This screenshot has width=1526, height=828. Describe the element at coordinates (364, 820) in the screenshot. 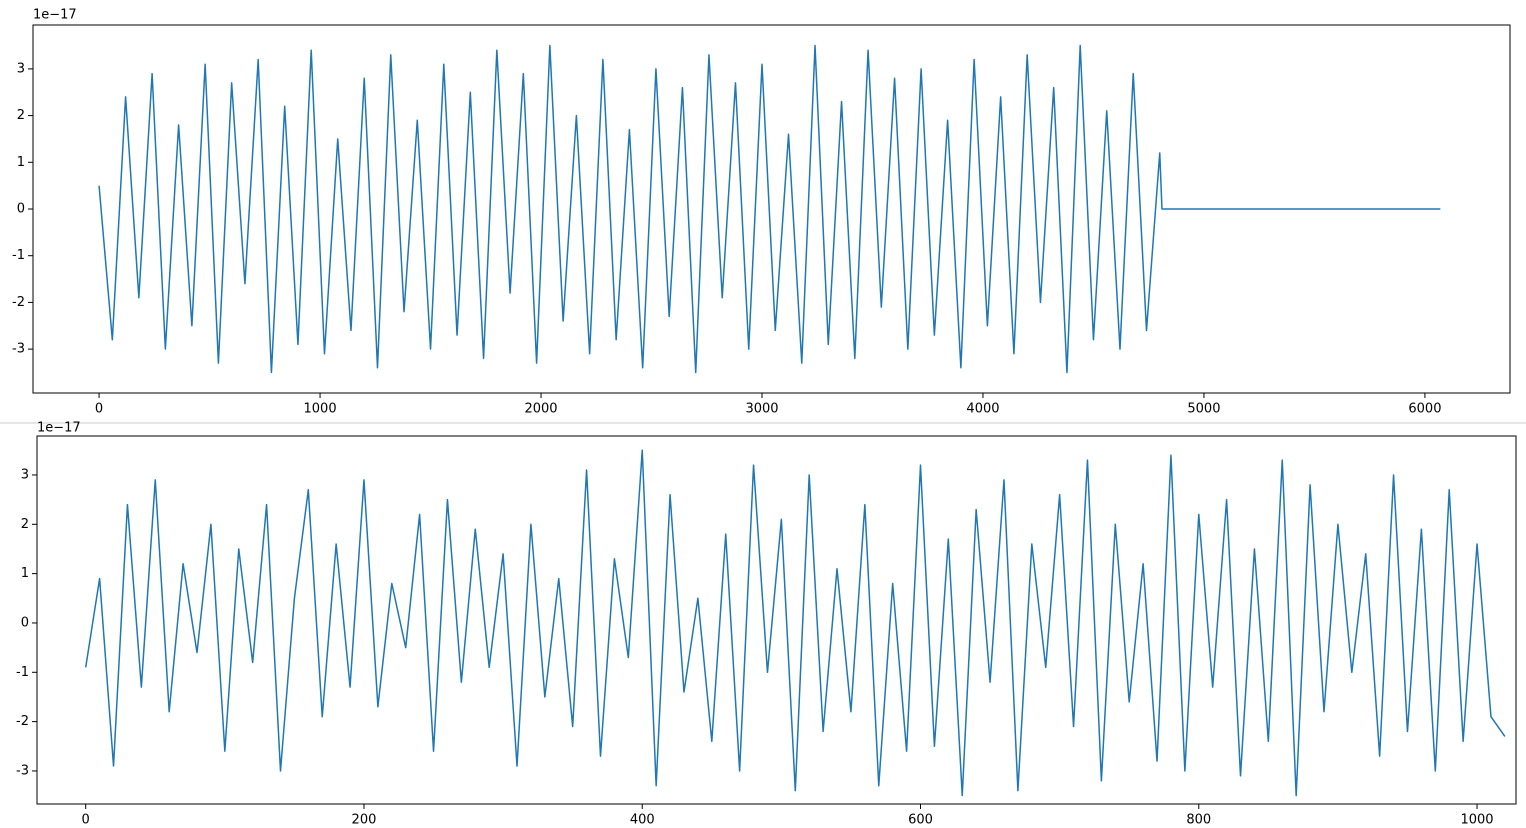

I see `x-tick-label: 200` at that location.